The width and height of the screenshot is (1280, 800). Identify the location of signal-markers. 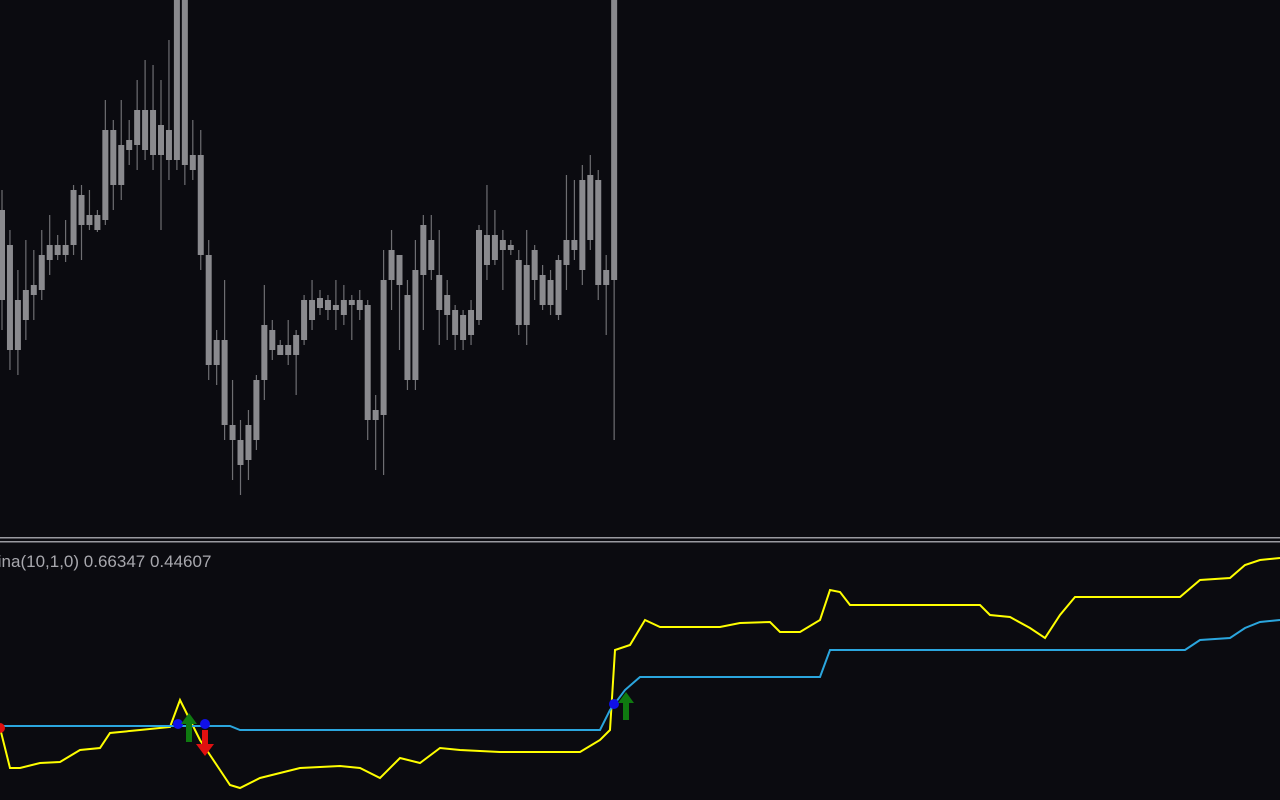
(317, 724).